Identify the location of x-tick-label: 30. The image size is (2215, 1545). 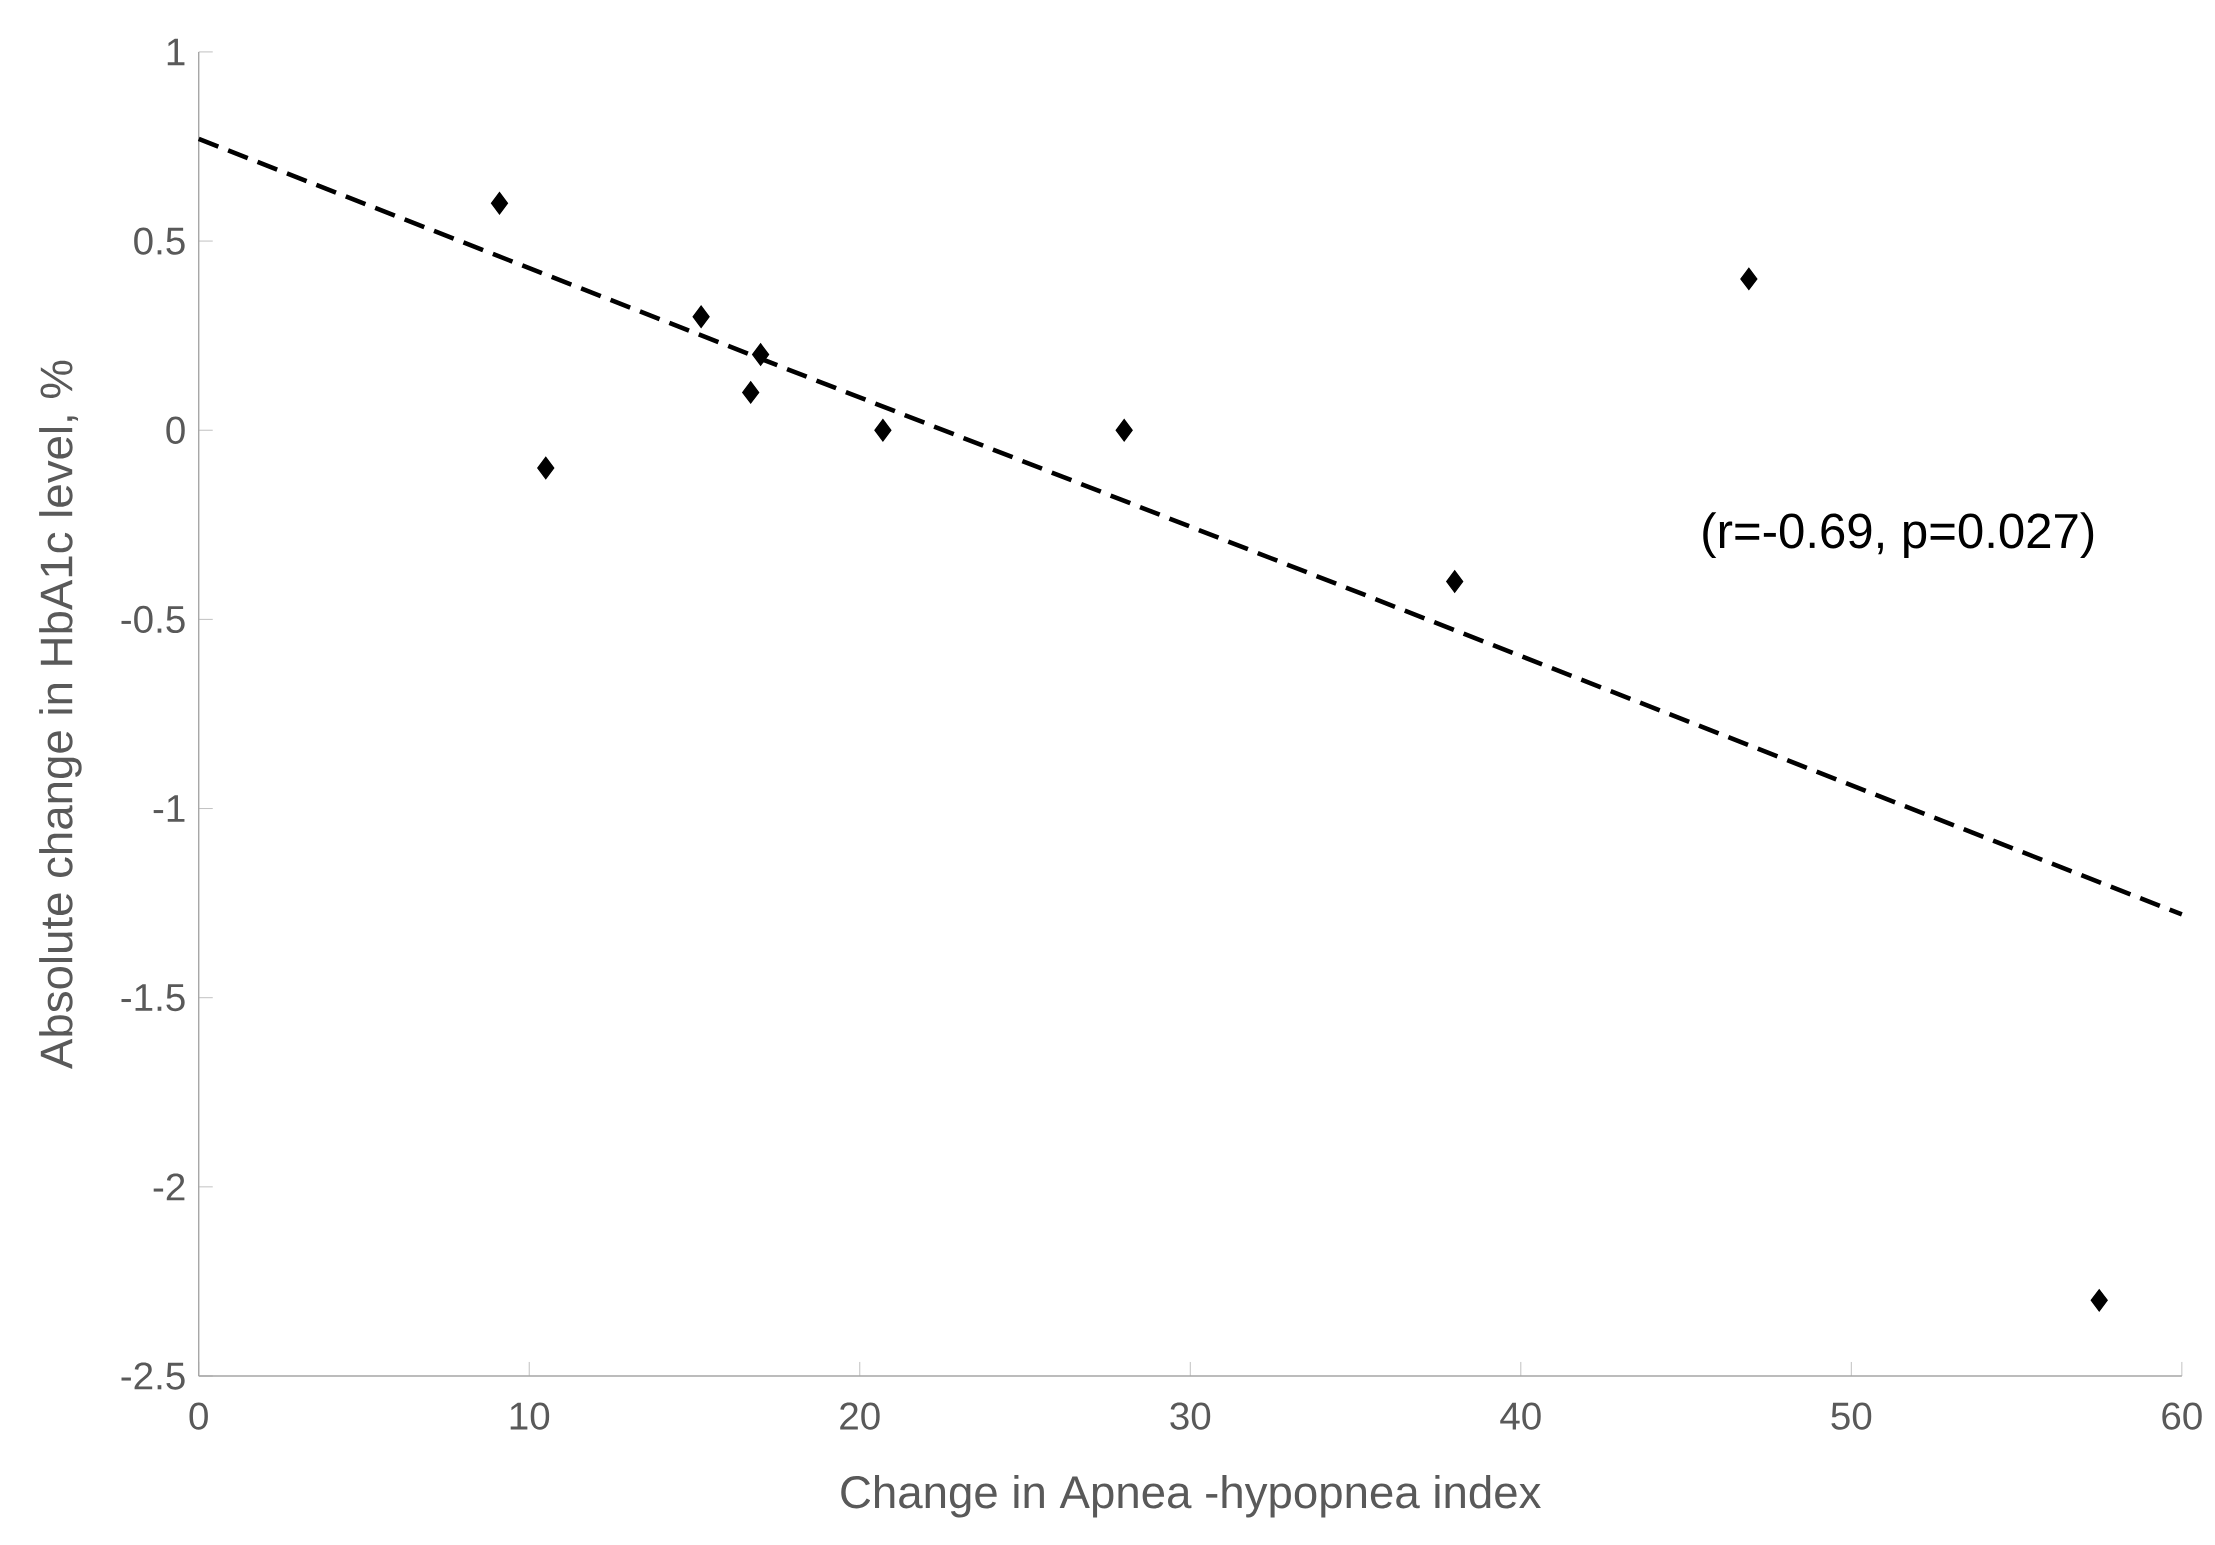
(1190, 1416).